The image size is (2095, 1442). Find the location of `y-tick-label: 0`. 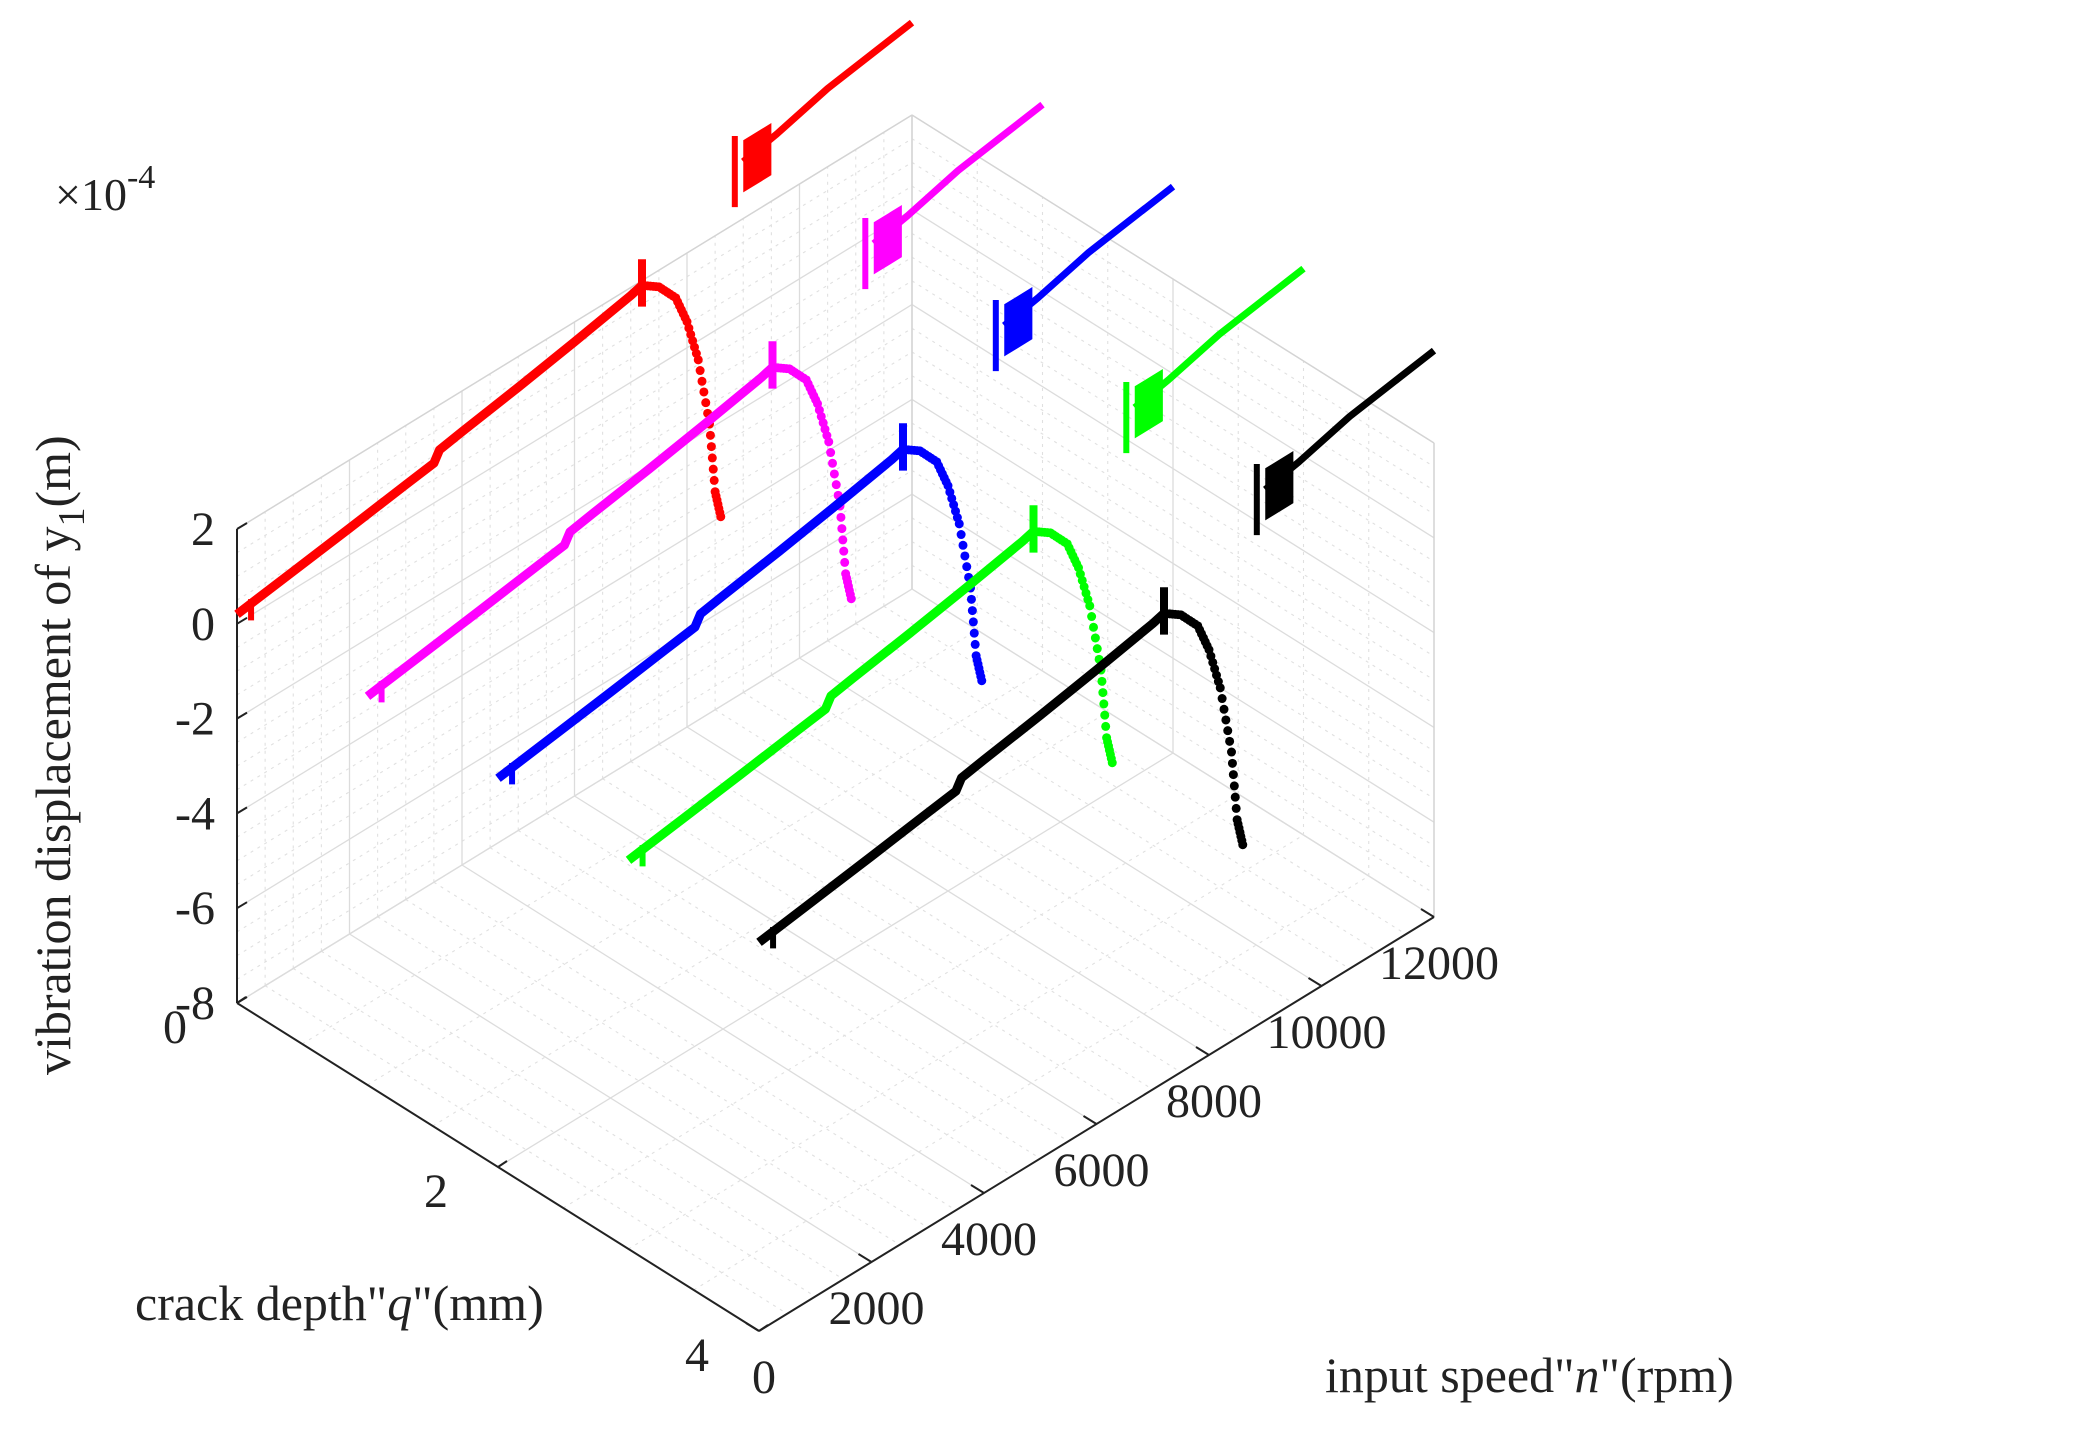

y-tick-label: 0 is located at coordinates (764, 1377).